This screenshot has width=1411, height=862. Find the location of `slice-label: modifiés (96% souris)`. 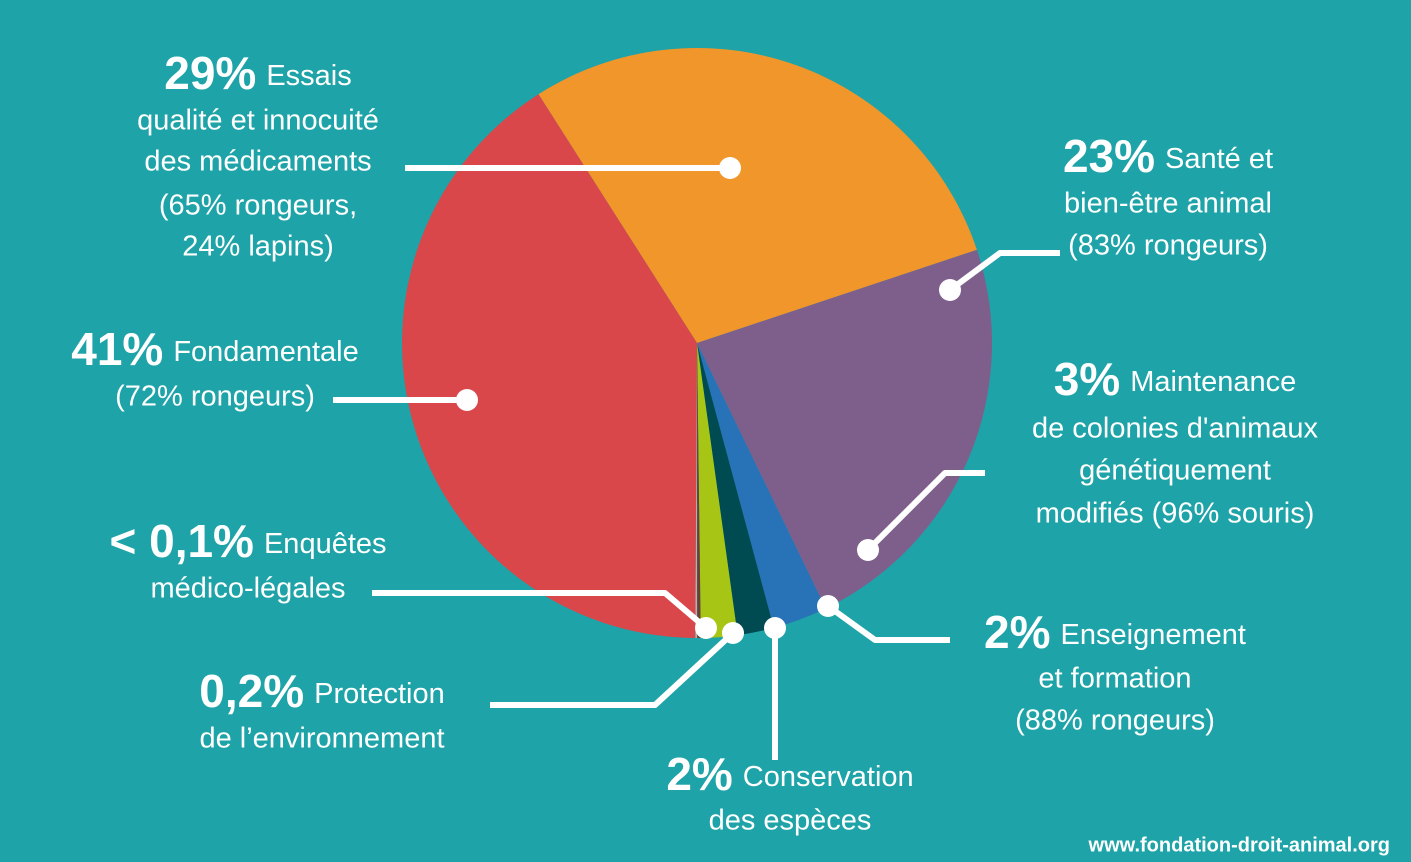

slice-label: modifiés (96% souris) is located at coordinates (1175, 514).